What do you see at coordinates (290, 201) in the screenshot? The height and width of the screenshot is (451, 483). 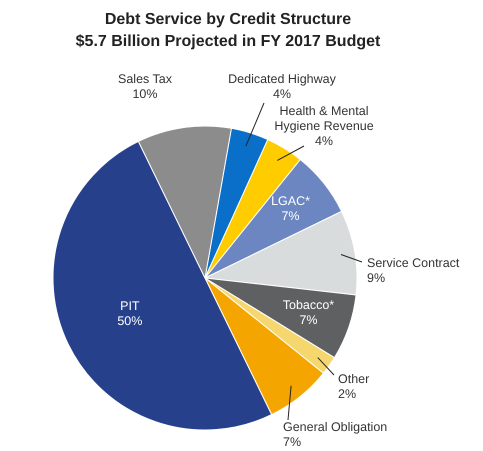 I see `slice-label: LGAC*` at bounding box center [290, 201].